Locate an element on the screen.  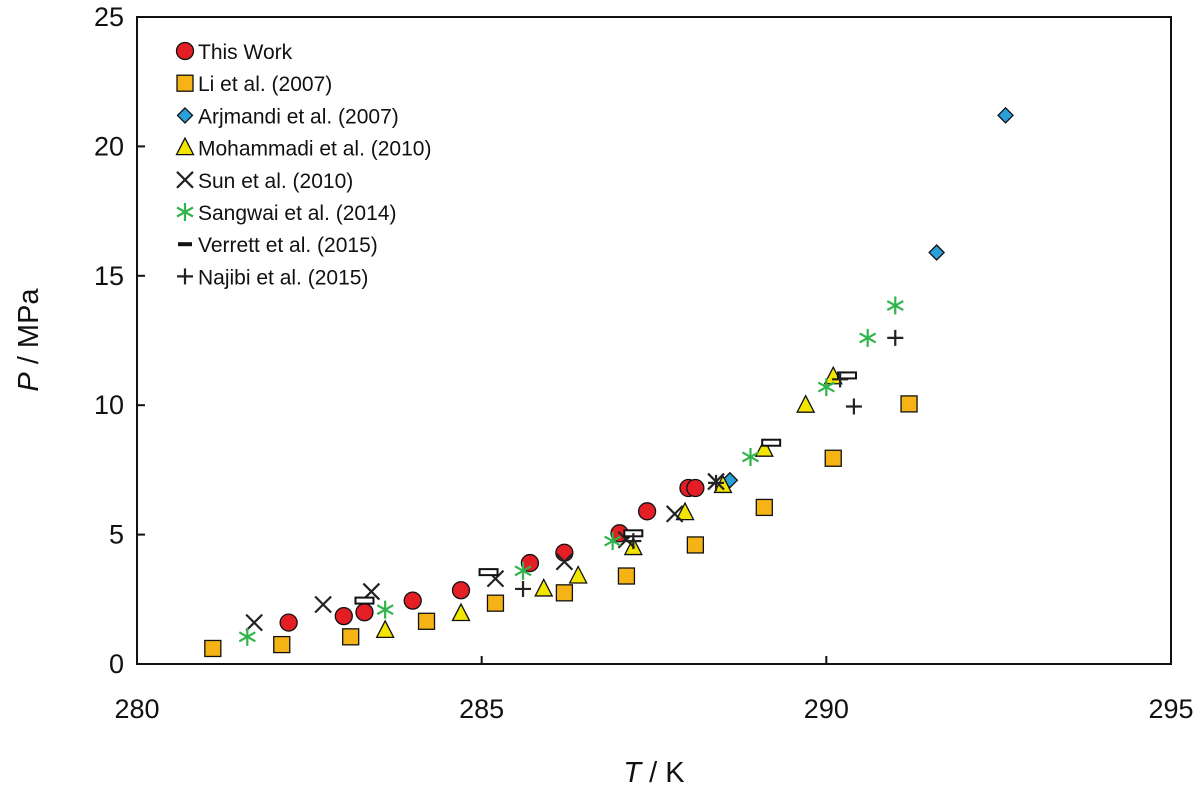
x-tick-label: 295 is located at coordinates (1170, 709).